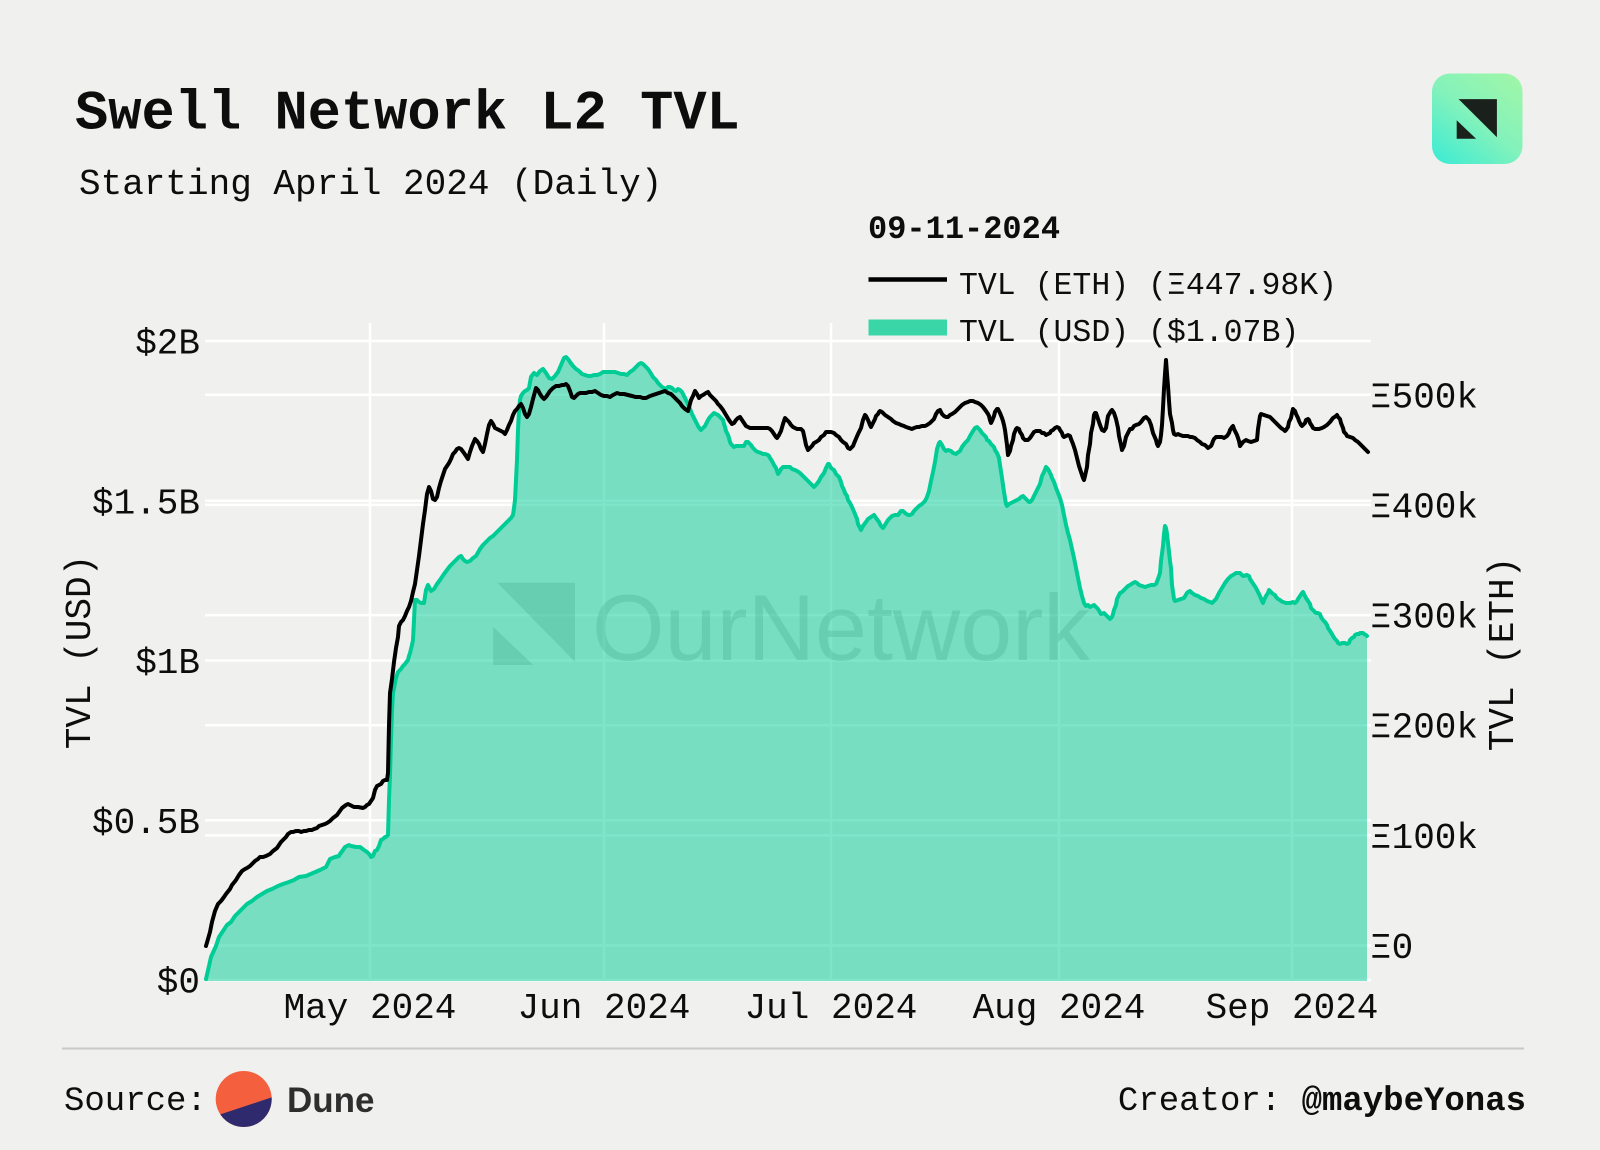  Describe the element at coordinates (1424, 728) in the screenshot. I see `svg-text: Ξ200k` at that location.